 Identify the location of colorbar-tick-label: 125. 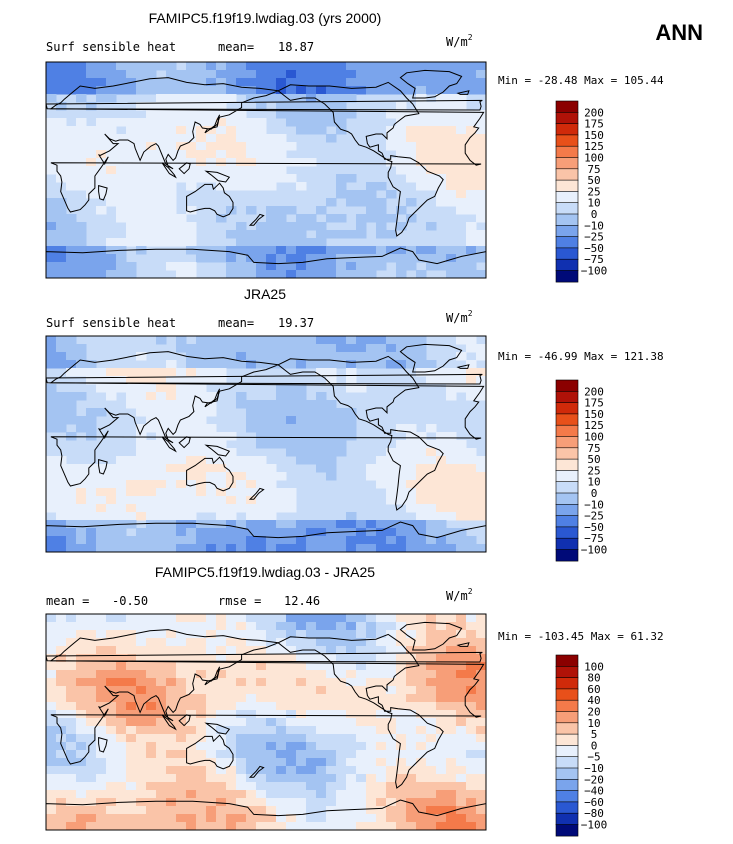
(594, 425).